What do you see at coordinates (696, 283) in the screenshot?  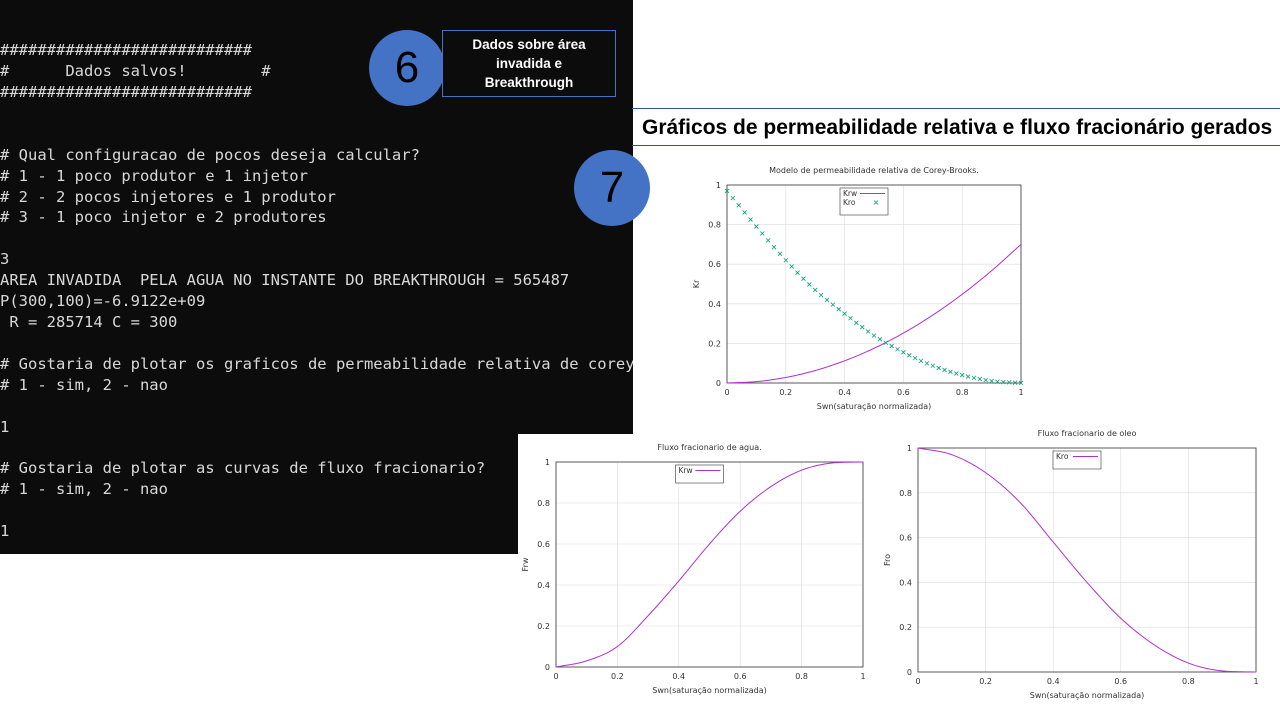 I see `y-axis-label: Kr` at bounding box center [696, 283].